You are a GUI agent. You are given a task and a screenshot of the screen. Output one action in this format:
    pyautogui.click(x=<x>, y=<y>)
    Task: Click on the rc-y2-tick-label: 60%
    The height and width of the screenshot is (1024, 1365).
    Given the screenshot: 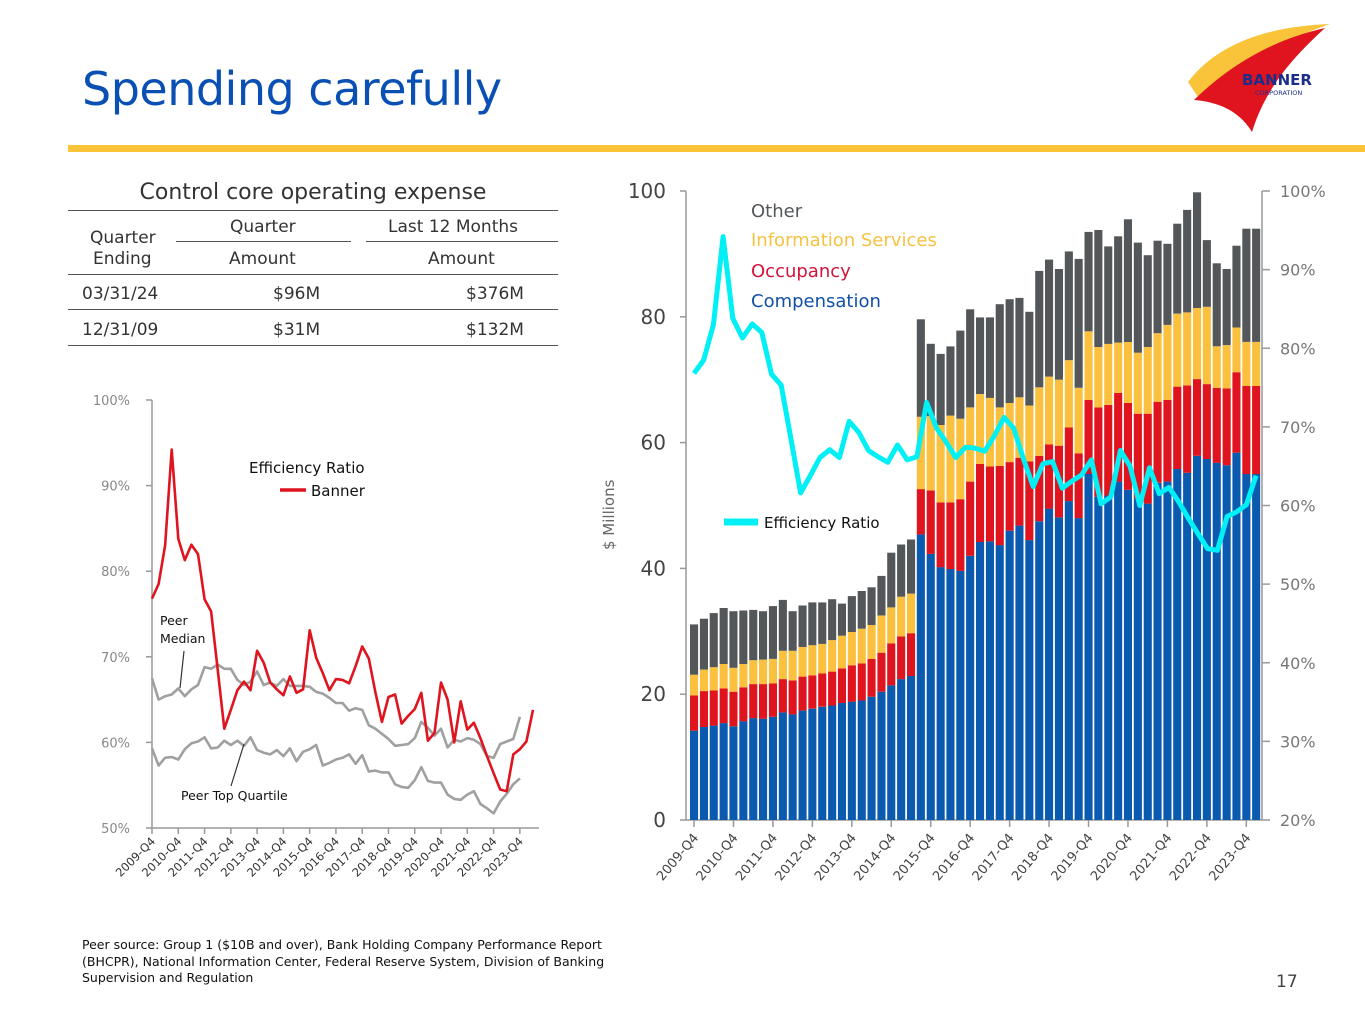 What is the action you would take?
    pyautogui.click(x=1298, y=506)
    